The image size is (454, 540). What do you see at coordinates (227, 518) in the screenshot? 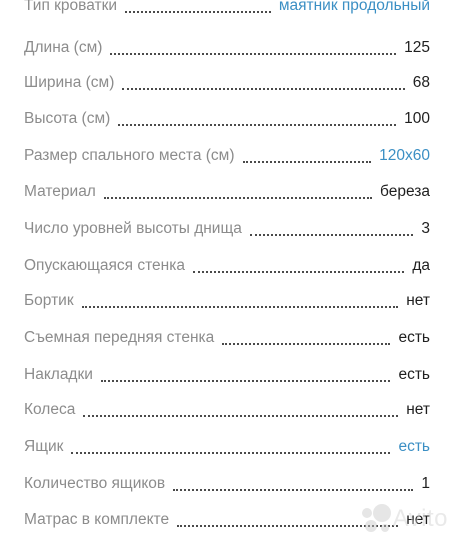
I see `spec-row-mattress-included: Матрас в комплекте нет` at bounding box center [227, 518].